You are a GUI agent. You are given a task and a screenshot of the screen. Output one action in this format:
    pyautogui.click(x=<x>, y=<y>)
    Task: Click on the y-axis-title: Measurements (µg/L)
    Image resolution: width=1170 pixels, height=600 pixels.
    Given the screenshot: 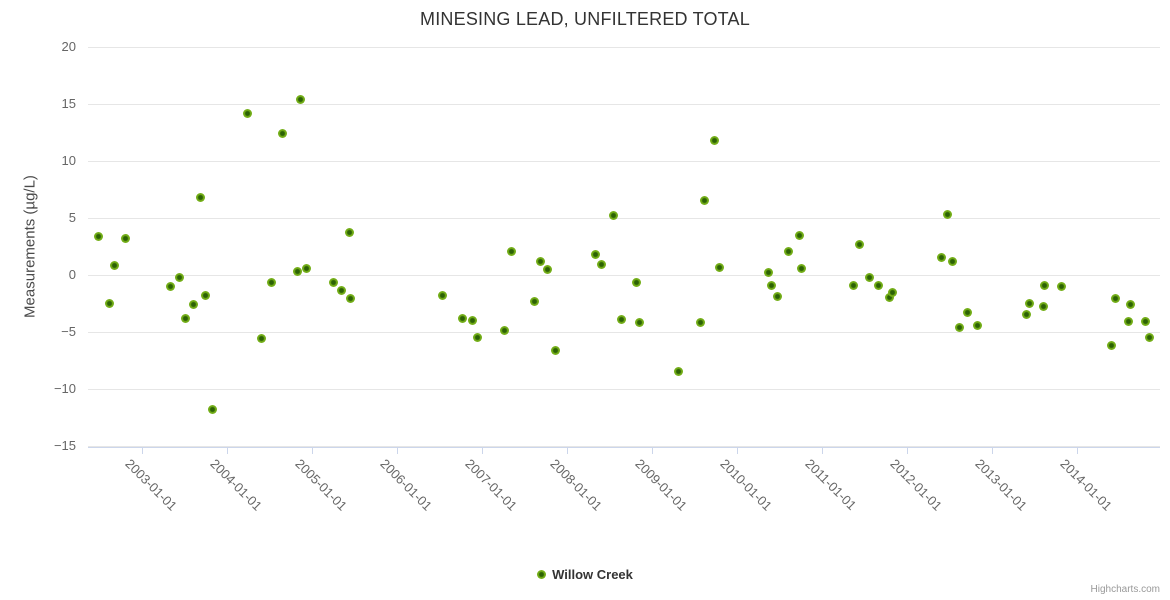 What is the action you would take?
    pyautogui.click(x=30, y=246)
    